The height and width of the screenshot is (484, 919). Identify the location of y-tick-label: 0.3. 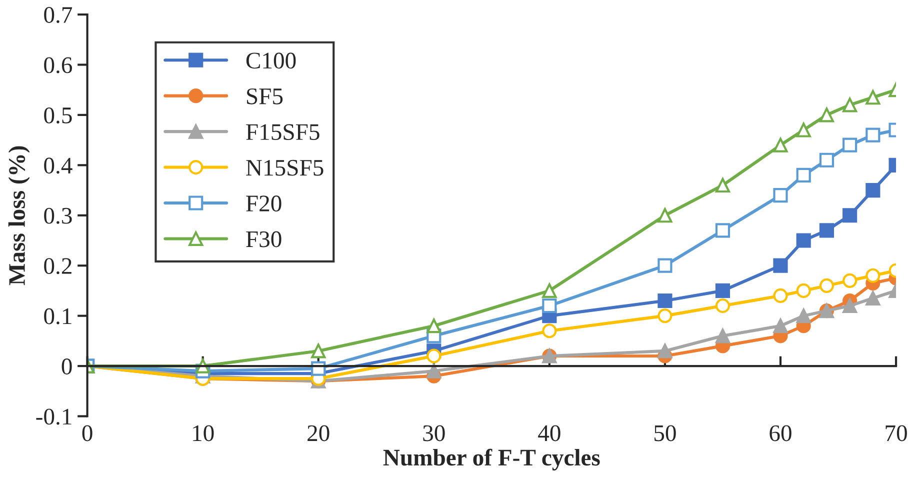
(58, 216).